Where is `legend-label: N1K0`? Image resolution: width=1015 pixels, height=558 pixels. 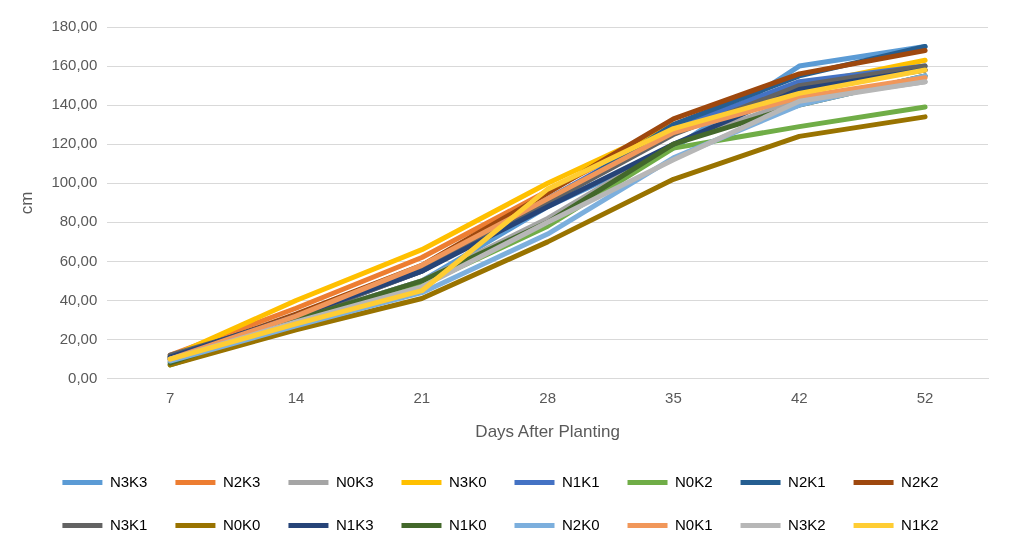 legend-label: N1K0 is located at coordinates (467, 524).